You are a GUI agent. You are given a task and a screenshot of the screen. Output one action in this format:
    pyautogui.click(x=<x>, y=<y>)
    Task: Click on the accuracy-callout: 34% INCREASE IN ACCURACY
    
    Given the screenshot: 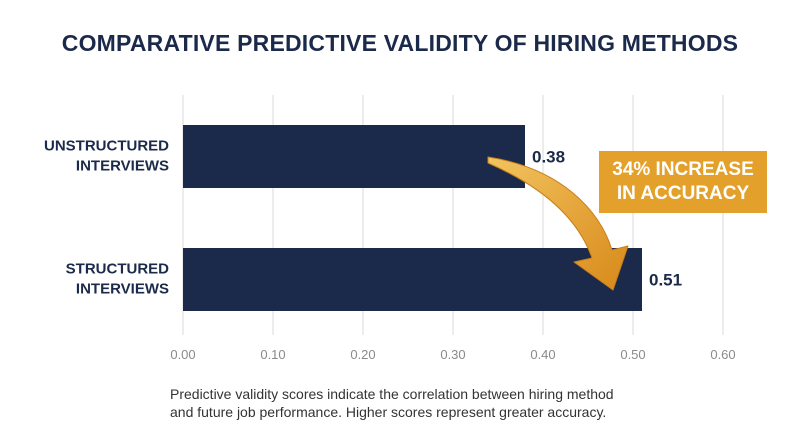 What is the action you would take?
    pyautogui.click(x=683, y=182)
    